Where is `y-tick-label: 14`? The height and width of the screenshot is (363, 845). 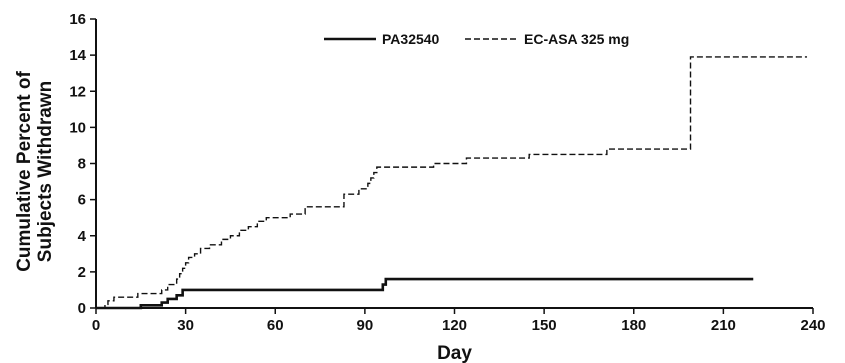
y-tick-label: 14 is located at coordinates (77, 55).